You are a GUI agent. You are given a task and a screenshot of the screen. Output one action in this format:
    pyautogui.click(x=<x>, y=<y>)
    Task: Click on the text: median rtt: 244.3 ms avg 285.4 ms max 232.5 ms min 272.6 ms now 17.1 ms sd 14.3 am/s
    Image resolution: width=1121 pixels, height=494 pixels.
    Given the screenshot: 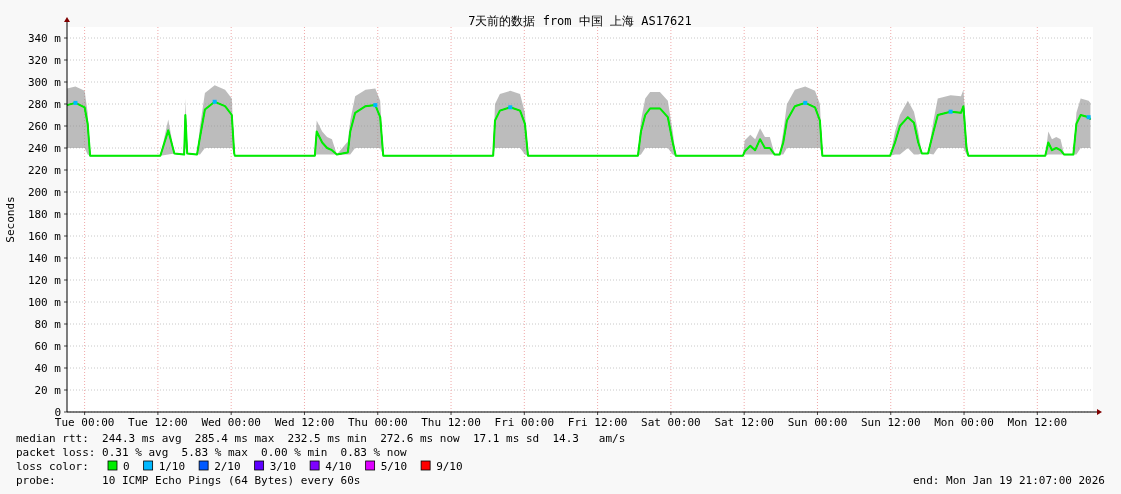 What is the action you would take?
    pyautogui.click(x=321, y=438)
    